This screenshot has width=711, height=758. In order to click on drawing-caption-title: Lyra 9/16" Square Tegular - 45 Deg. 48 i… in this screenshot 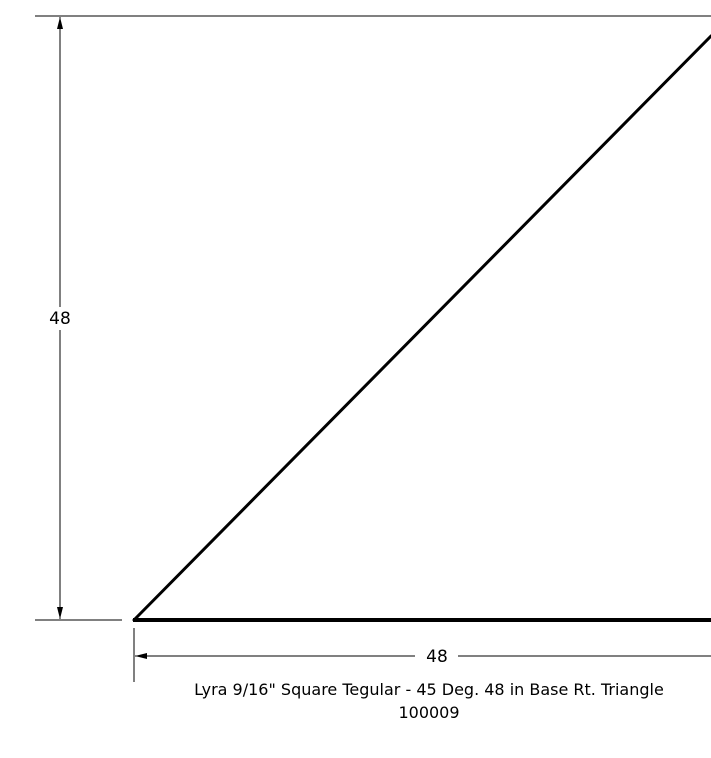, I will do `click(429, 689)`.